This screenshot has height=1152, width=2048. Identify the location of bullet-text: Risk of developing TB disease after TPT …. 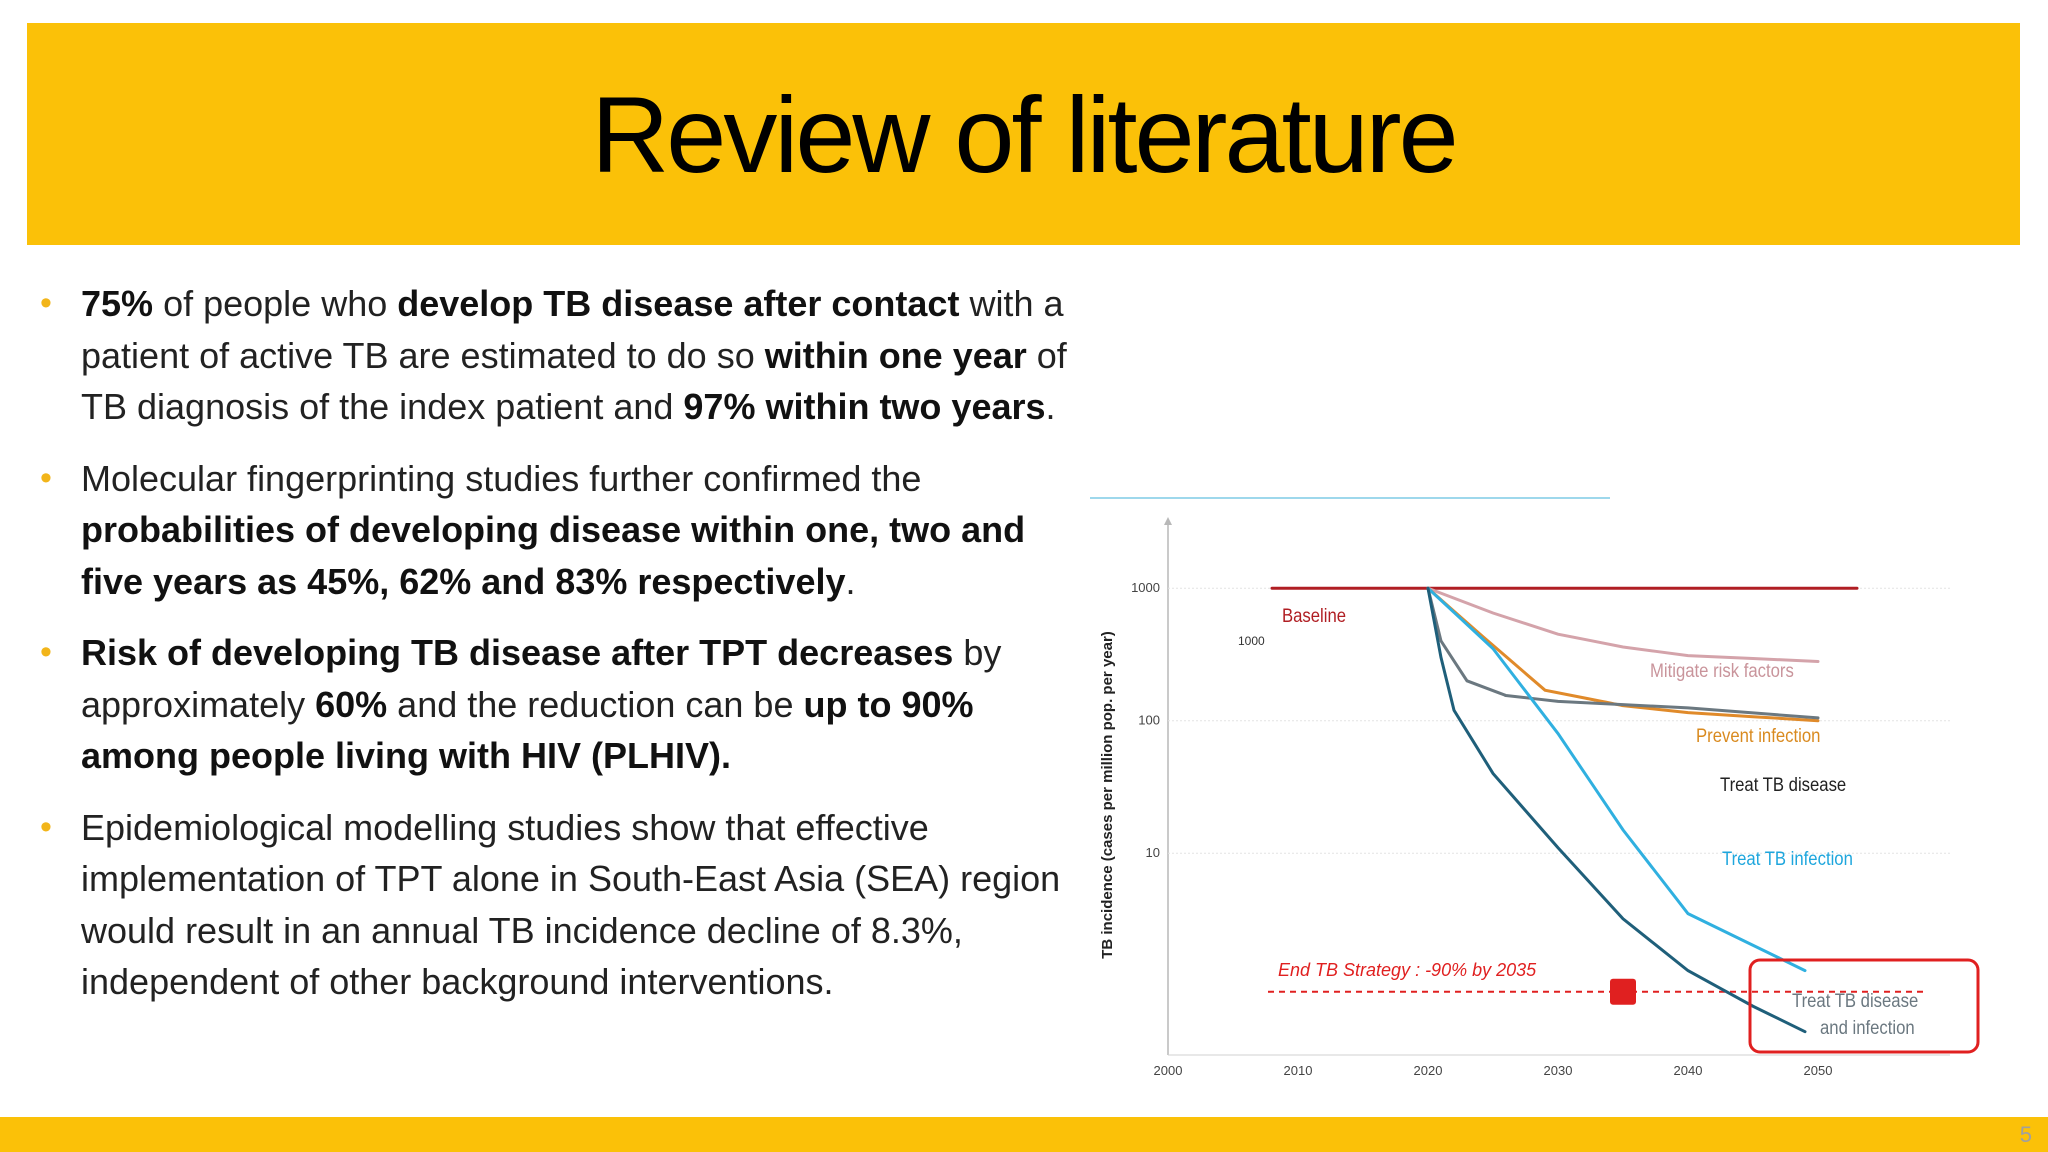
(541, 704).